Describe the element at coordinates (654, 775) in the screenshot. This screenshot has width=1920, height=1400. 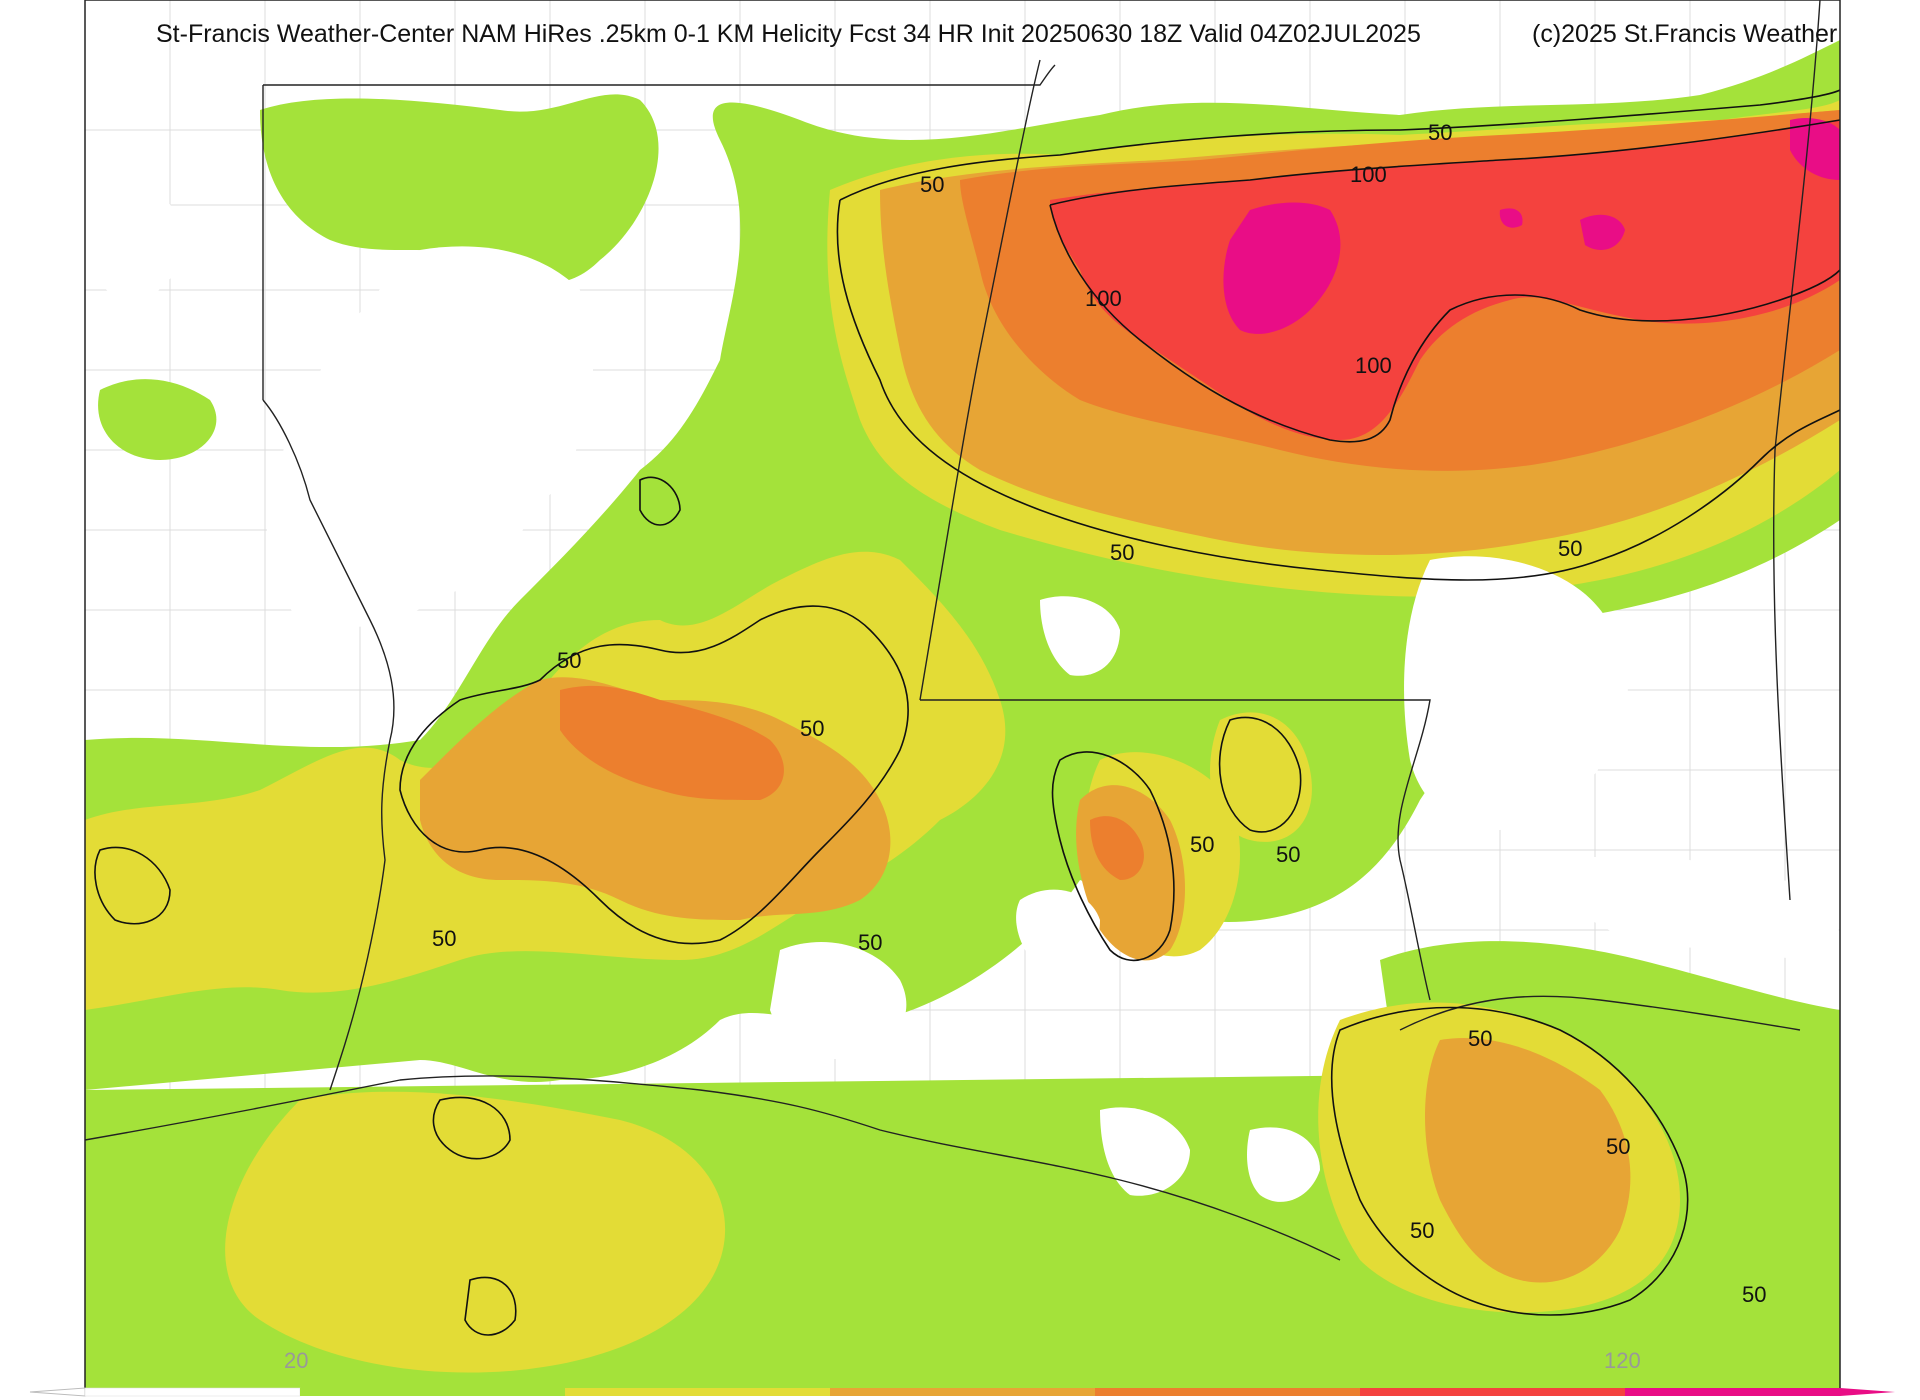
I see `contour-50-central` at that location.